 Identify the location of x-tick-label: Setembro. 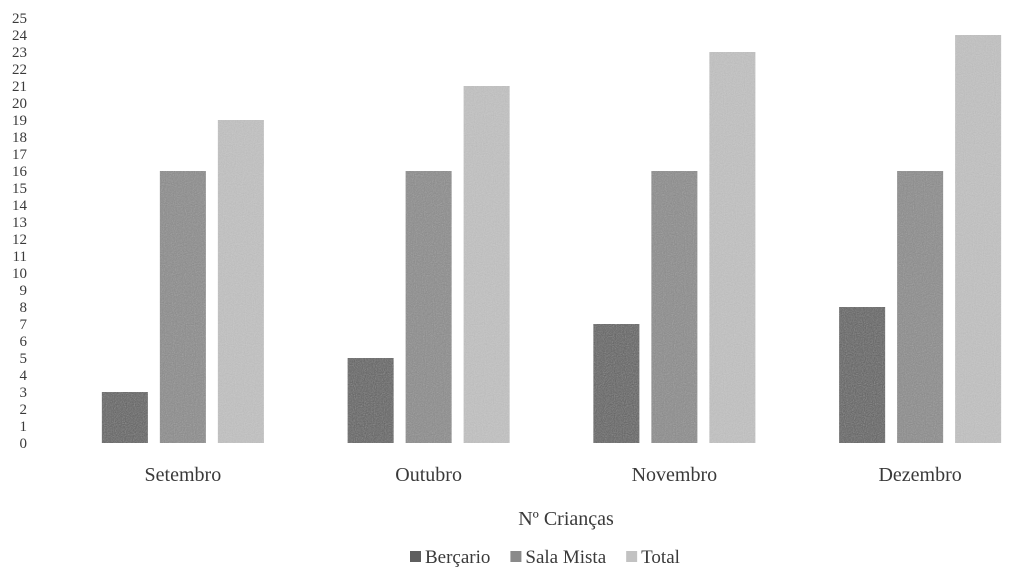
(183, 475).